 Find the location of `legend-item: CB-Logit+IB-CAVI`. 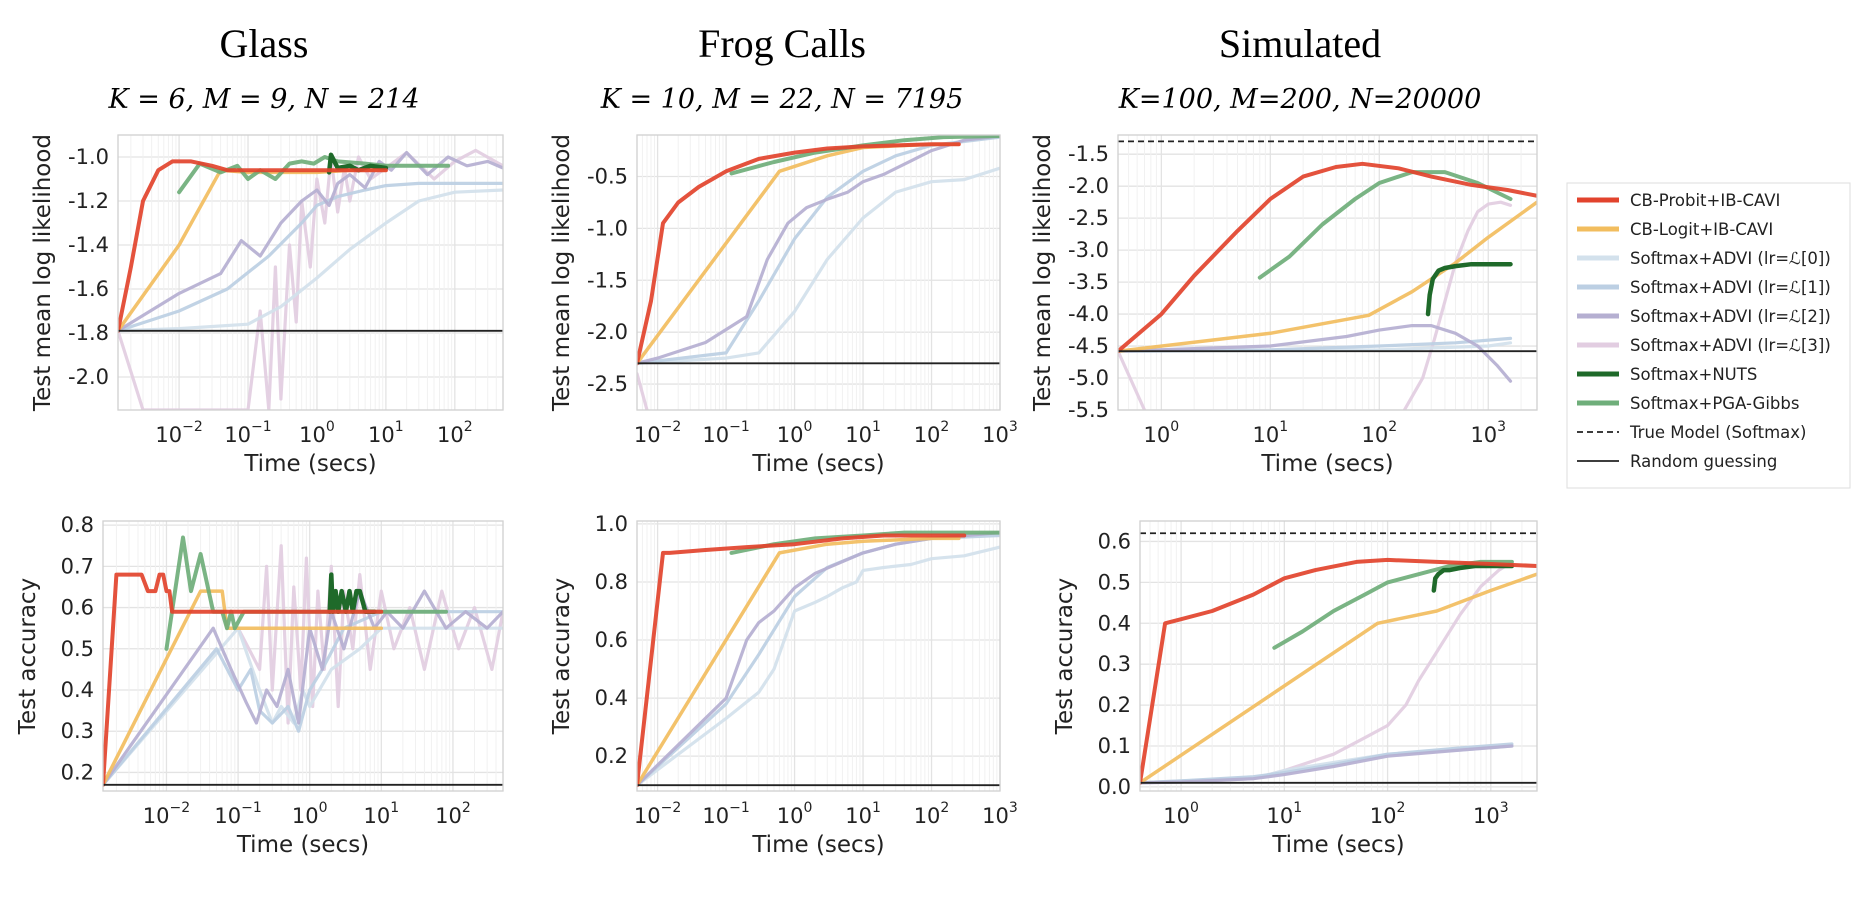

legend-item: CB-Logit+IB-CAVI is located at coordinates (1675, 229).